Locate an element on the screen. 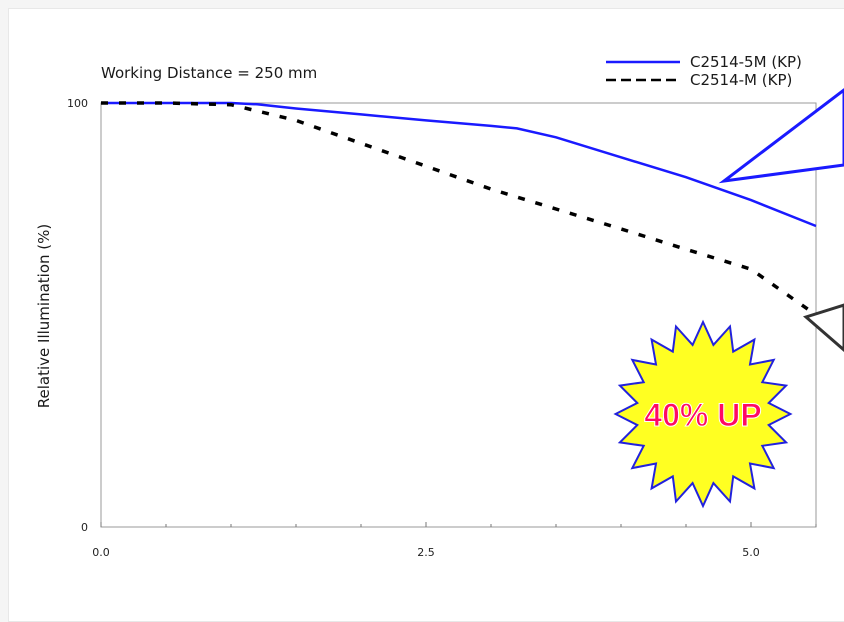 The image size is (844, 622). burst-badge: 40% UP is located at coordinates (703, 414).